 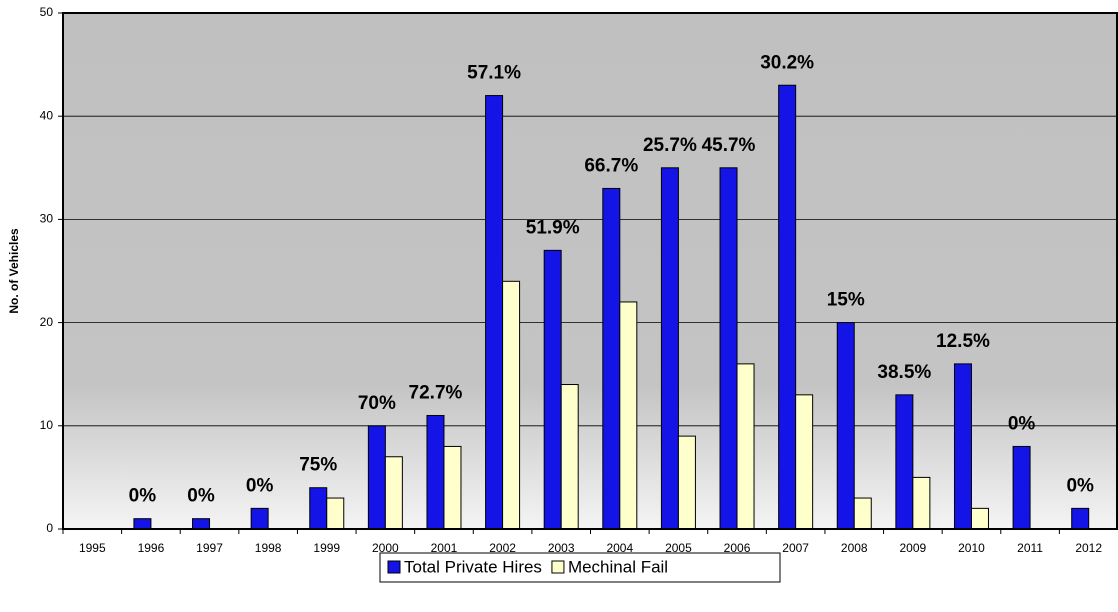 What do you see at coordinates (963, 341) in the screenshot?
I see `annotation: 12.5%` at bounding box center [963, 341].